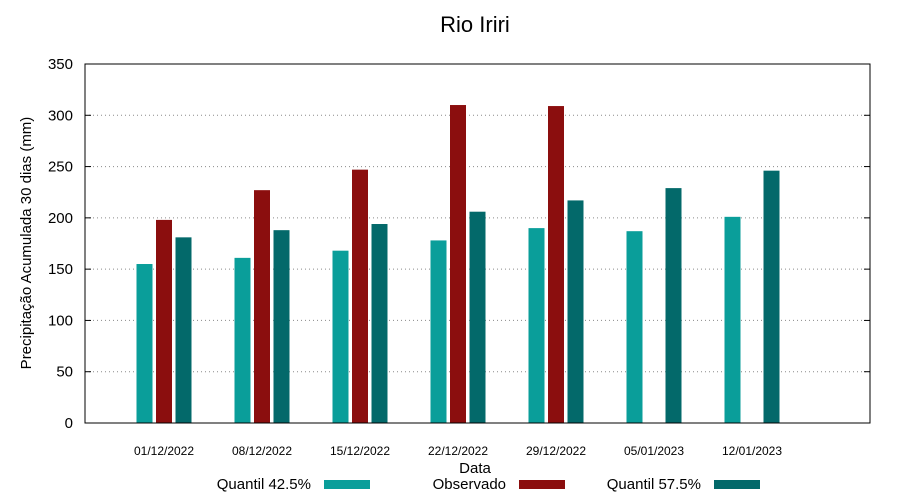 This screenshot has height=500, width=900. What do you see at coordinates (673, 305) in the screenshot?
I see `bar-quantil-57-5--5` at bounding box center [673, 305].